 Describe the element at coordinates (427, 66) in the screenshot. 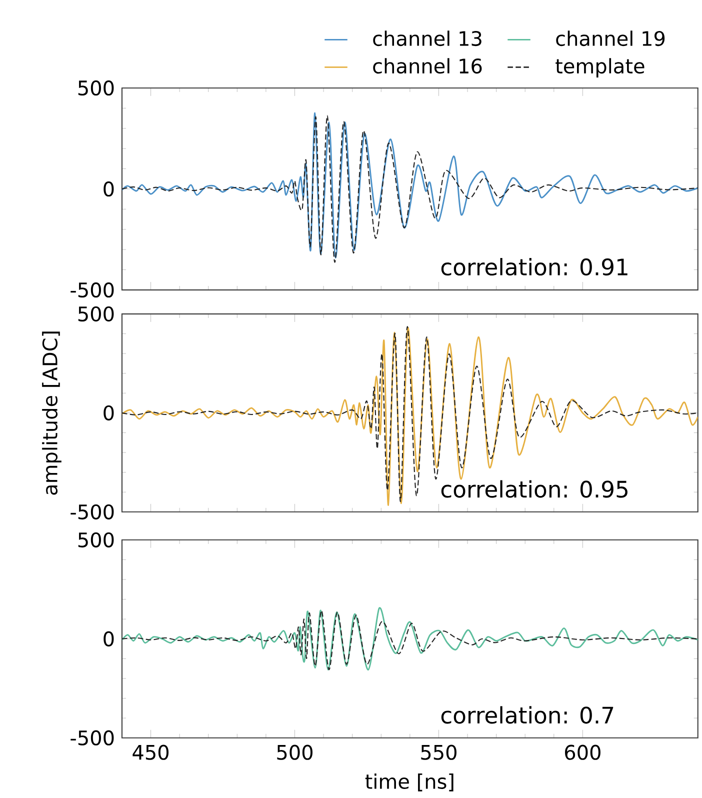

I see `text: channel 16` at that location.